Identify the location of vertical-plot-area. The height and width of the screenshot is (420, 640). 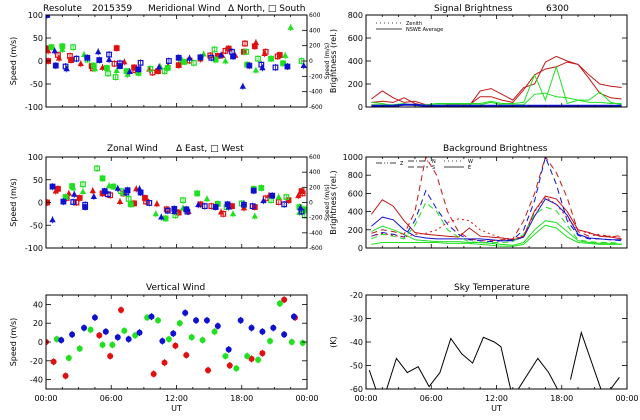
(176, 338).